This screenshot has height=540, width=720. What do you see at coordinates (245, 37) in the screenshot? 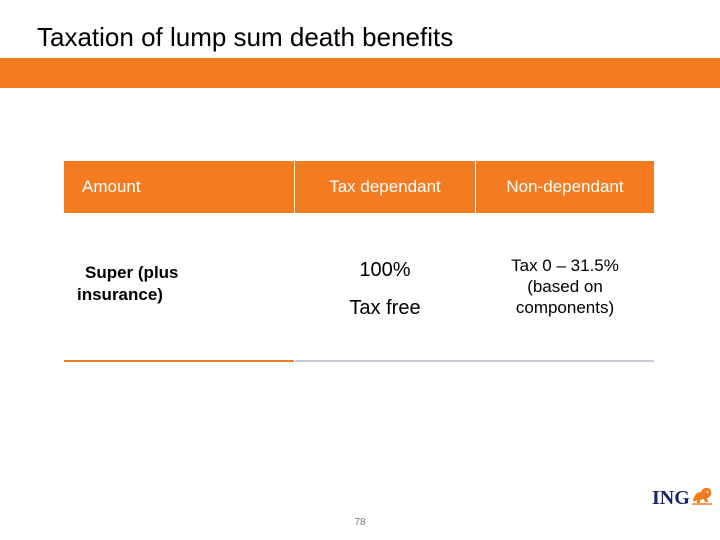
I see `slide-title: Taxation of lump sum death benefits` at bounding box center [245, 37].